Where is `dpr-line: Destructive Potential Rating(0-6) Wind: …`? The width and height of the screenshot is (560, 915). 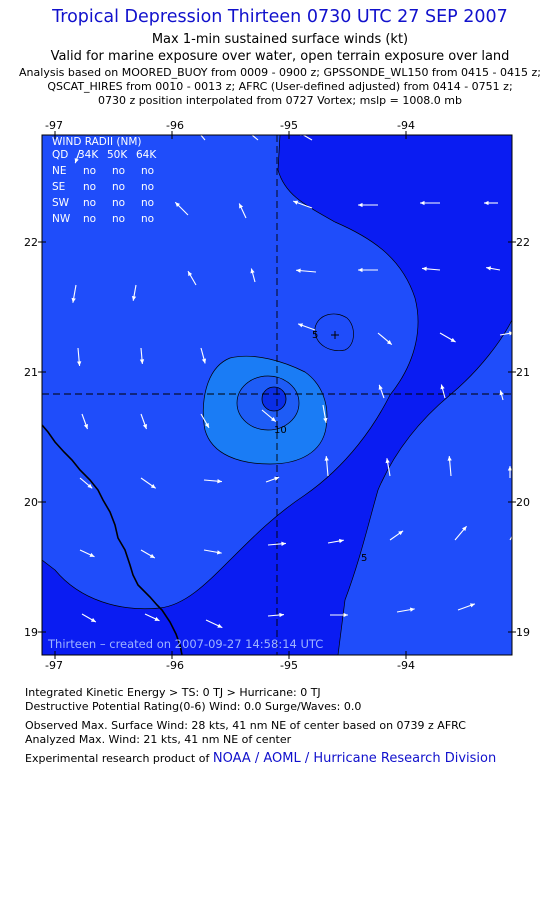
dpr-line: Destructive Potential Rating(0-6) Wind: … is located at coordinates (193, 706).